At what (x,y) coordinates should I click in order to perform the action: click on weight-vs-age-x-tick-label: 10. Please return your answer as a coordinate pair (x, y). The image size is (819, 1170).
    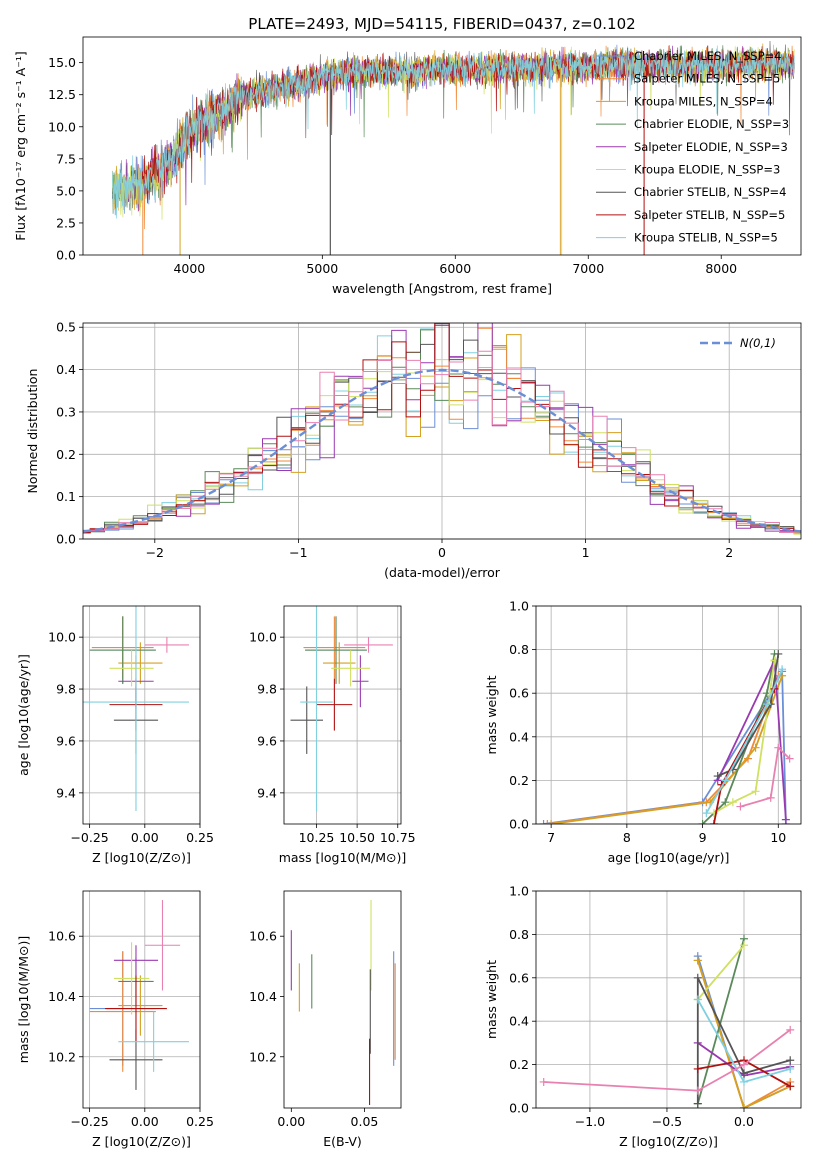
    Looking at the image, I should click on (778, 837).